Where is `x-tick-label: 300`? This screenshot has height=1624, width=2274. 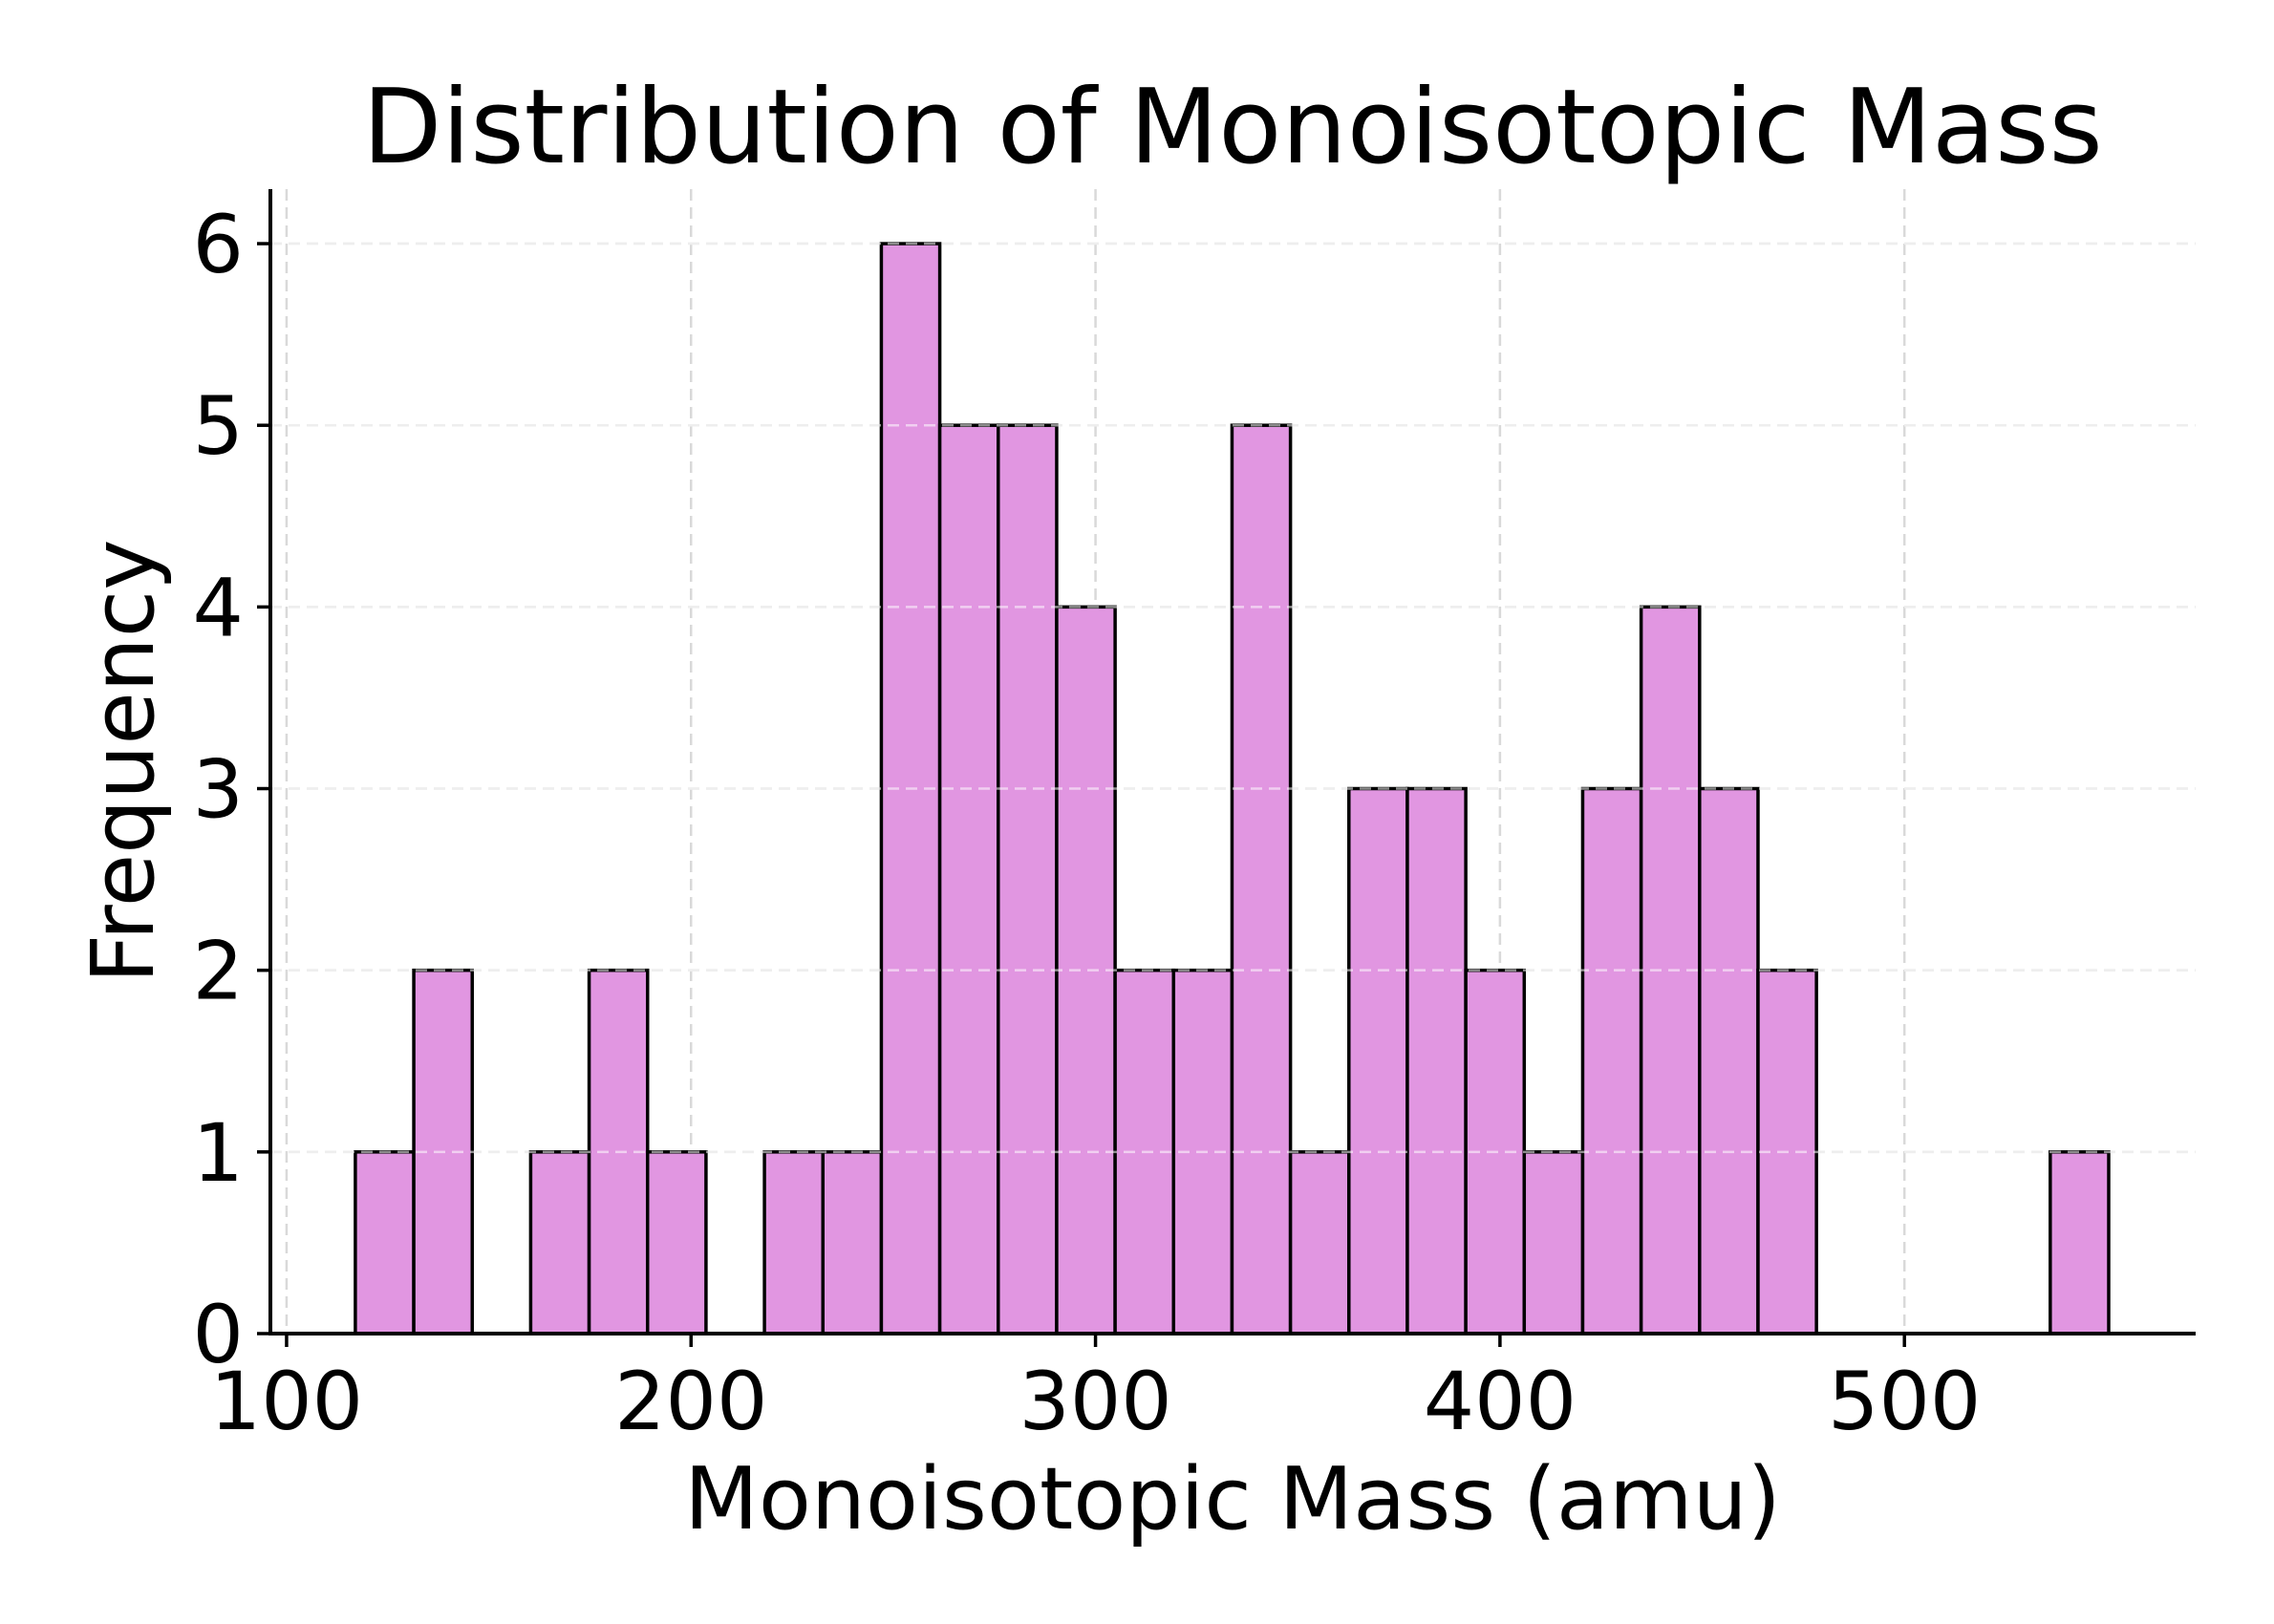
x-tick-label: 300 is located at coordinates (1095, 1401).